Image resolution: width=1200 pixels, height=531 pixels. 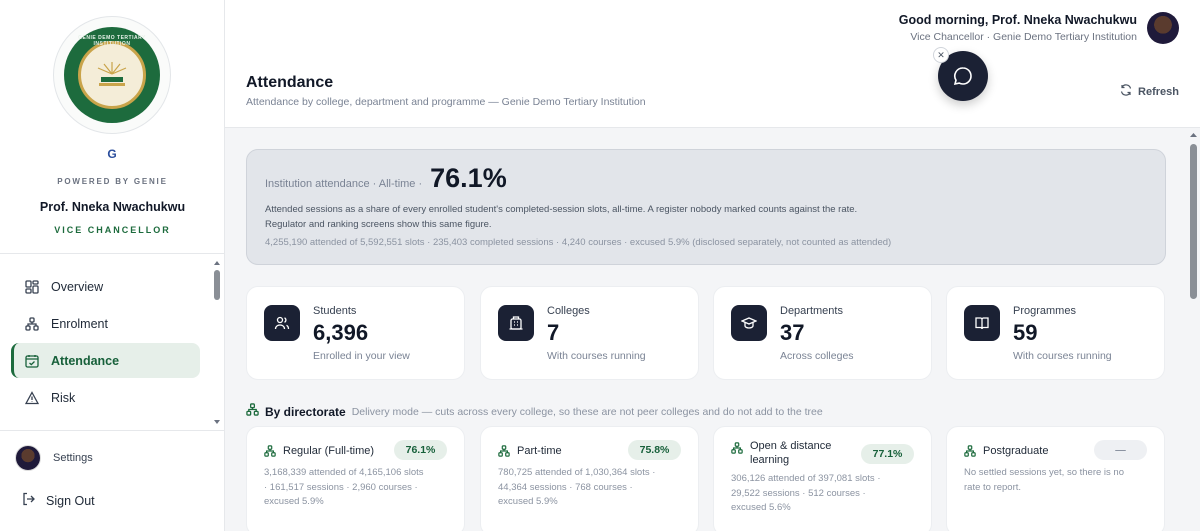 I want to click on institution-logo: GENIE DEMO TERTIARY INSTITUTION, so click(x=112, y=75).